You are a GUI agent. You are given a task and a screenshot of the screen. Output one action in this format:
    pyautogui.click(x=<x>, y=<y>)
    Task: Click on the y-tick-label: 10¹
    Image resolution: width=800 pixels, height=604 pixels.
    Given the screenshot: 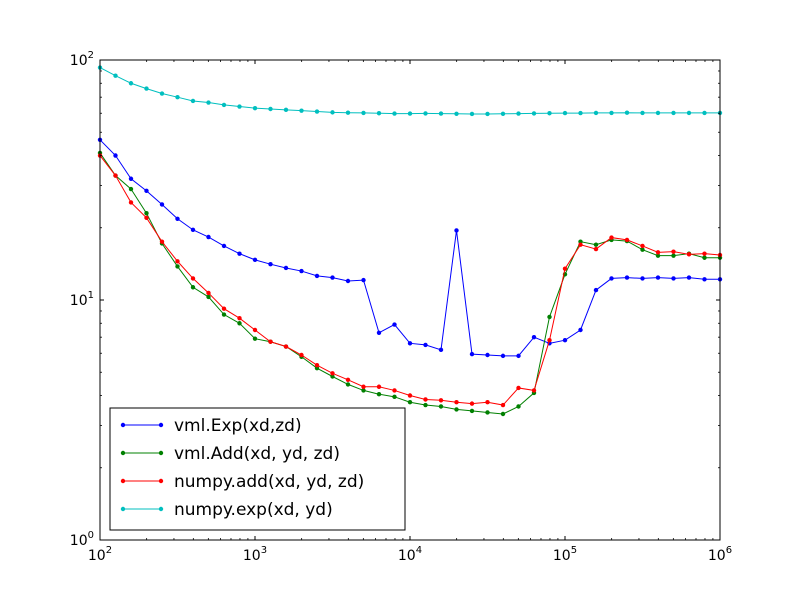 What is the action you would take?
    pyautogui.click(x=82, y=299)
    